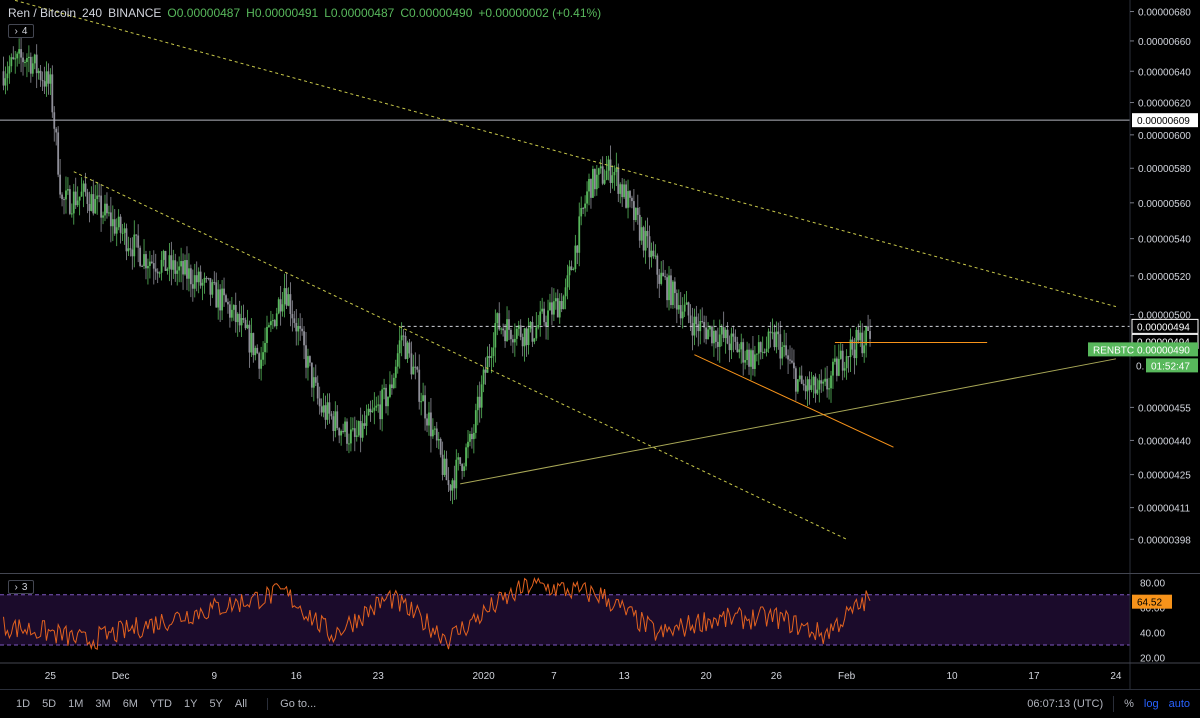 The image size is (1200, 718). Describe the element at coordinates (1164, 441) in the screenshot. I see `price-tick-label: 0.00000440` at that location.